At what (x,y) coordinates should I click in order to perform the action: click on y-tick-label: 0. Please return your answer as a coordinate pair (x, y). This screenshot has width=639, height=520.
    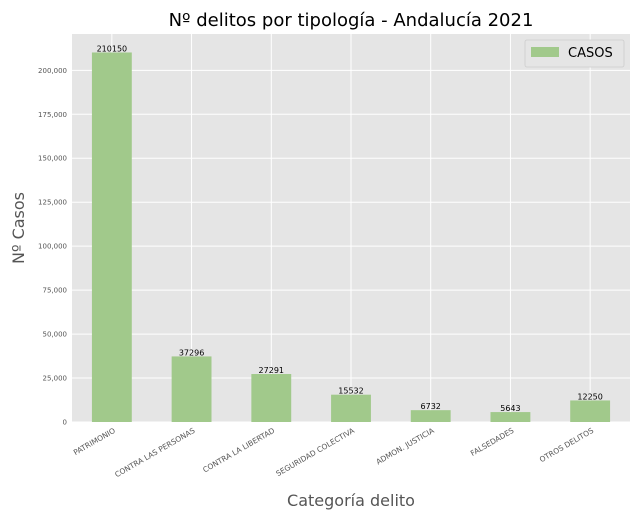
    Looking at the image, I should click on (65, 423).